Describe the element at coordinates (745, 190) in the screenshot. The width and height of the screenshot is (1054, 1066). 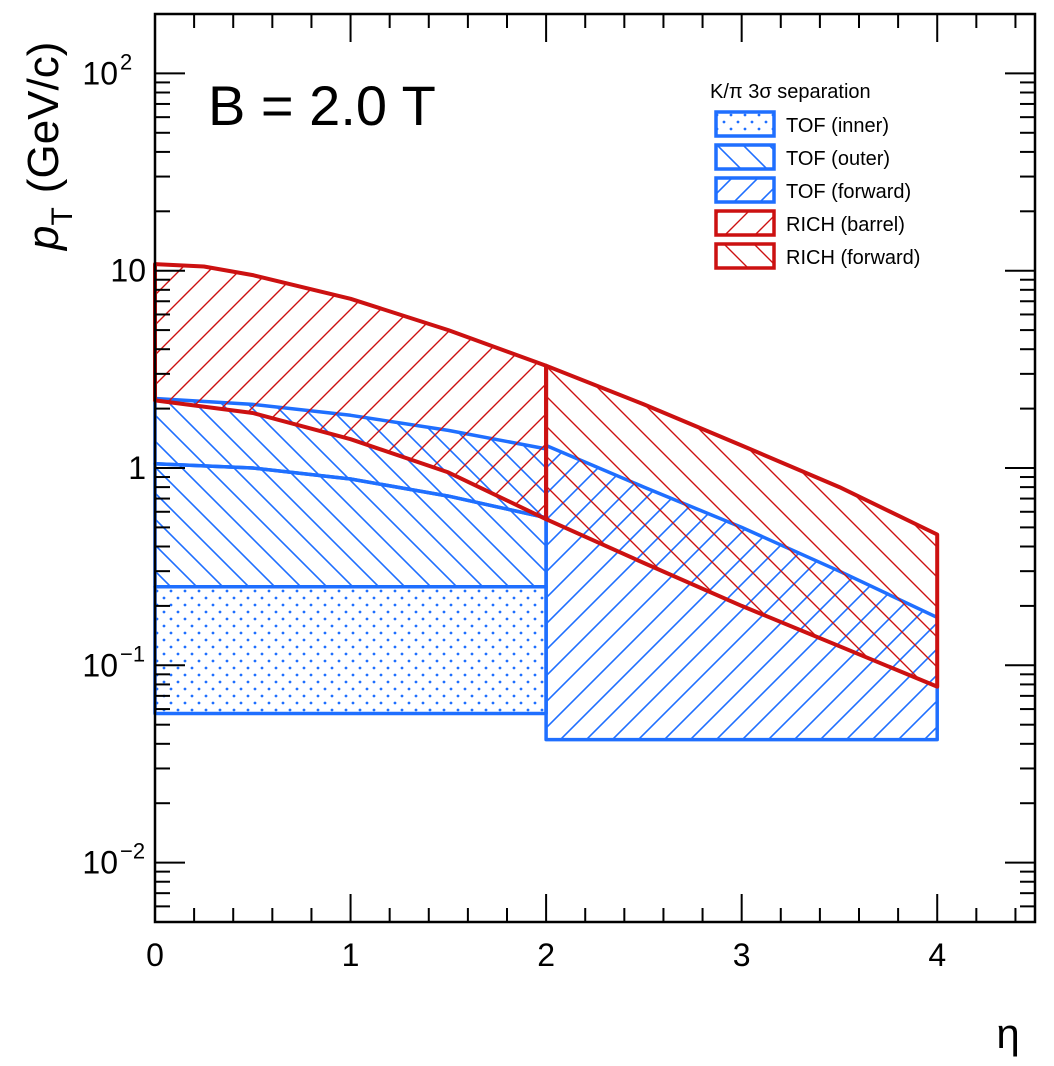
I see `legend-swatch-tof-forward` at that location.